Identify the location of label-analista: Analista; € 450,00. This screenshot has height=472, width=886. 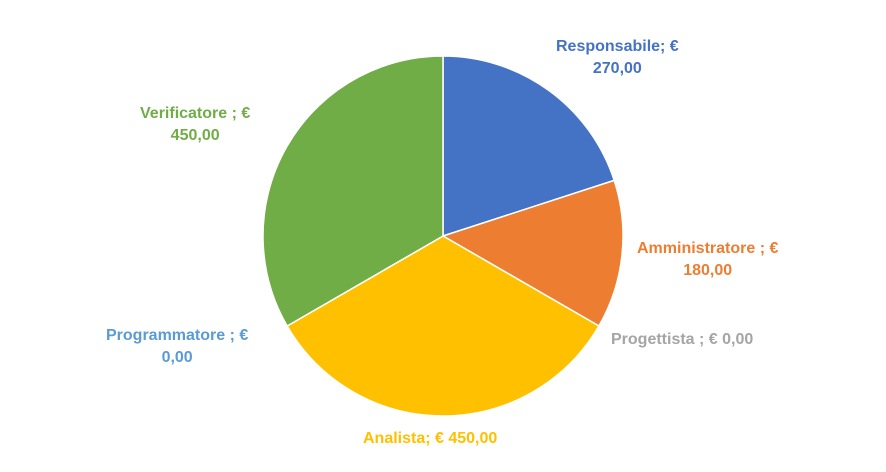
(430, 439).